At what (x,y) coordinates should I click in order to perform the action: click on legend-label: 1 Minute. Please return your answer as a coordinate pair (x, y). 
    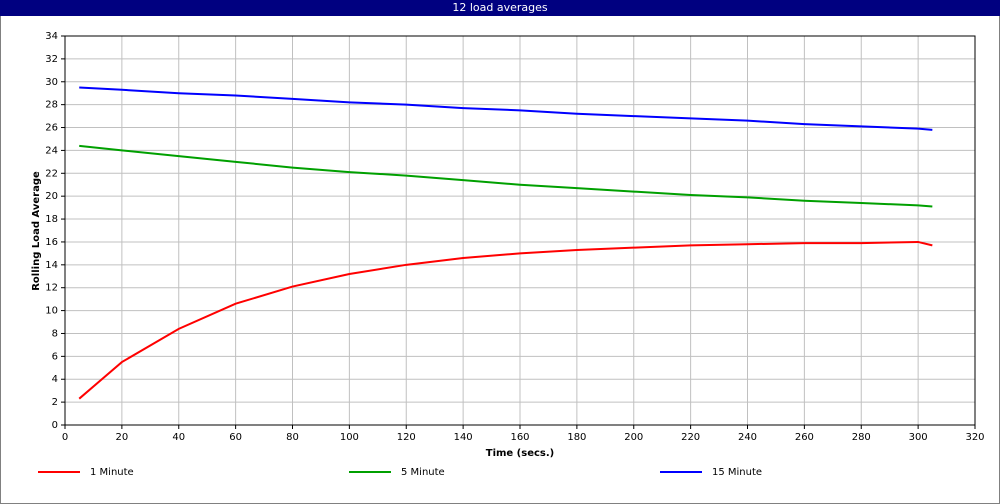
    Looking at the image, I should click on (112, 472).